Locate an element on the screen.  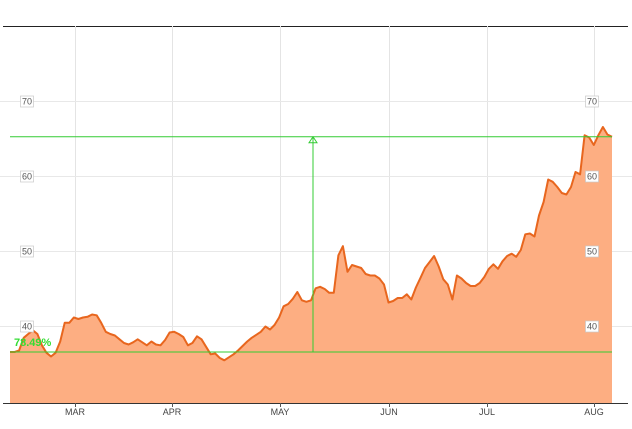
x-tick-label-apr: APR is located at coordinates (172, 412).